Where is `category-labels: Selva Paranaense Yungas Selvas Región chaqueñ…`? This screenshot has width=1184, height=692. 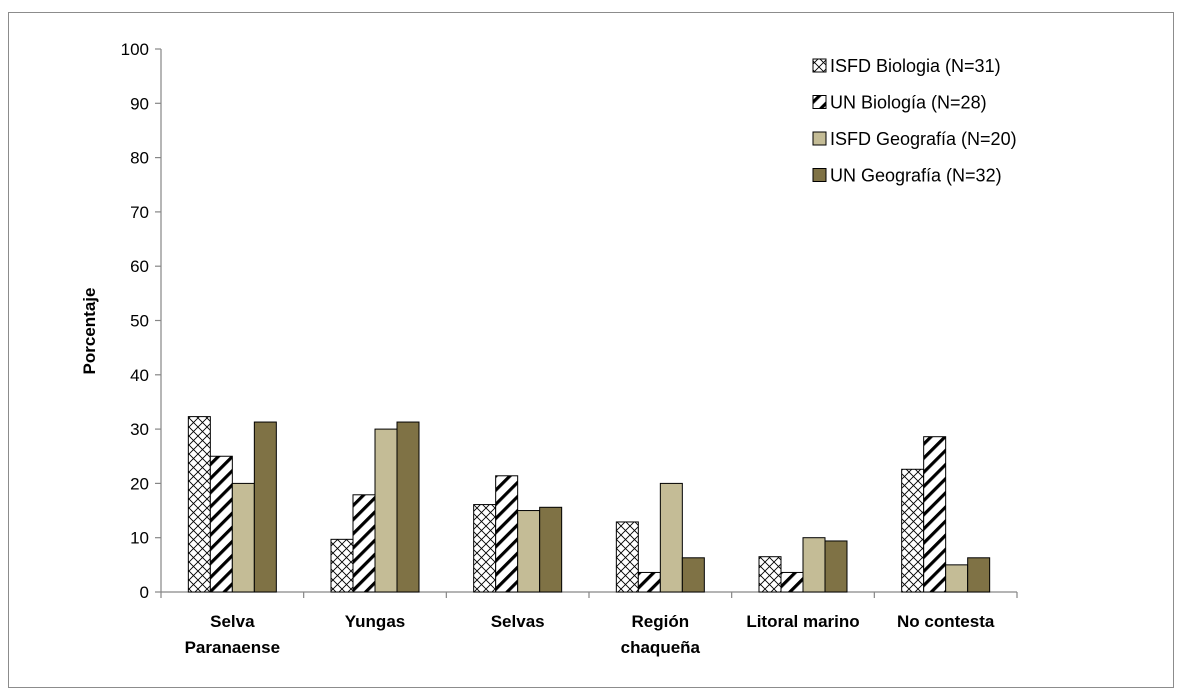
category-labels: Selva Paranaense Yungas Selvas Región chaqueñ… is located at coordinates (590, 634).